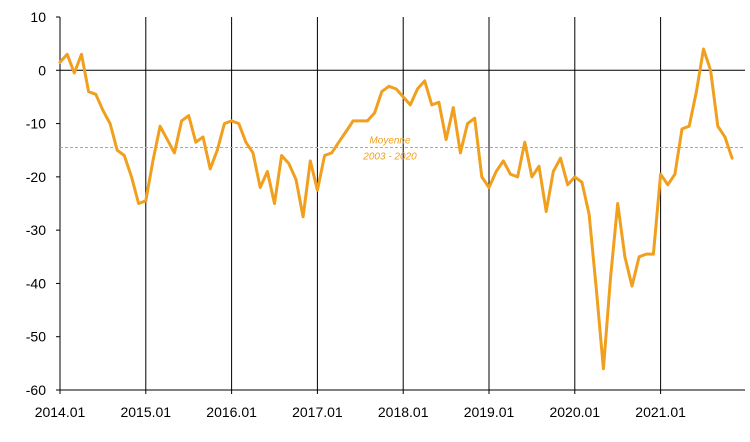 Image resolution: width=750 pixels, height=442 pixels. I want to click on average-reference: Moyenne 2003 - 2020, so click(402, 149).